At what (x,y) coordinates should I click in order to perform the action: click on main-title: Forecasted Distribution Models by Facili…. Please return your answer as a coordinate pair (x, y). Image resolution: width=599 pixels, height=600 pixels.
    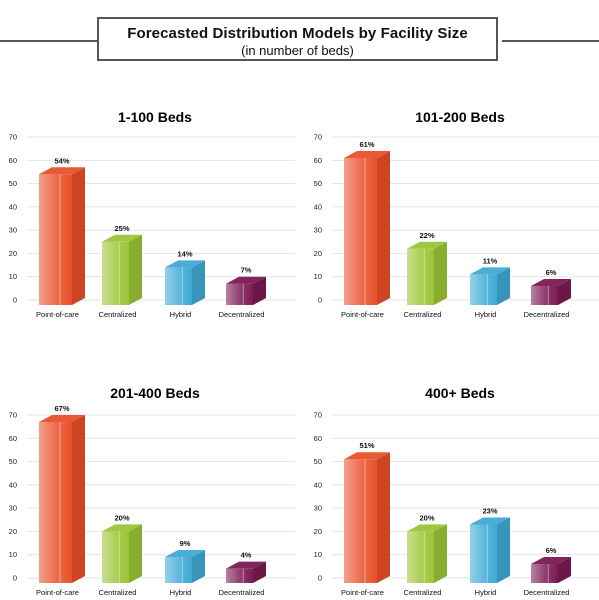
    Looking at the image, I should click on (297, 33).